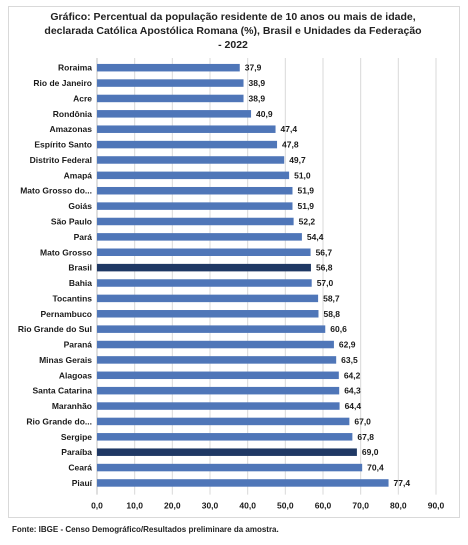 The image size is (468, 545). Describe the element at coordinates (78, 345) in the screenshot. I see `category-label: Paraná` at that location.